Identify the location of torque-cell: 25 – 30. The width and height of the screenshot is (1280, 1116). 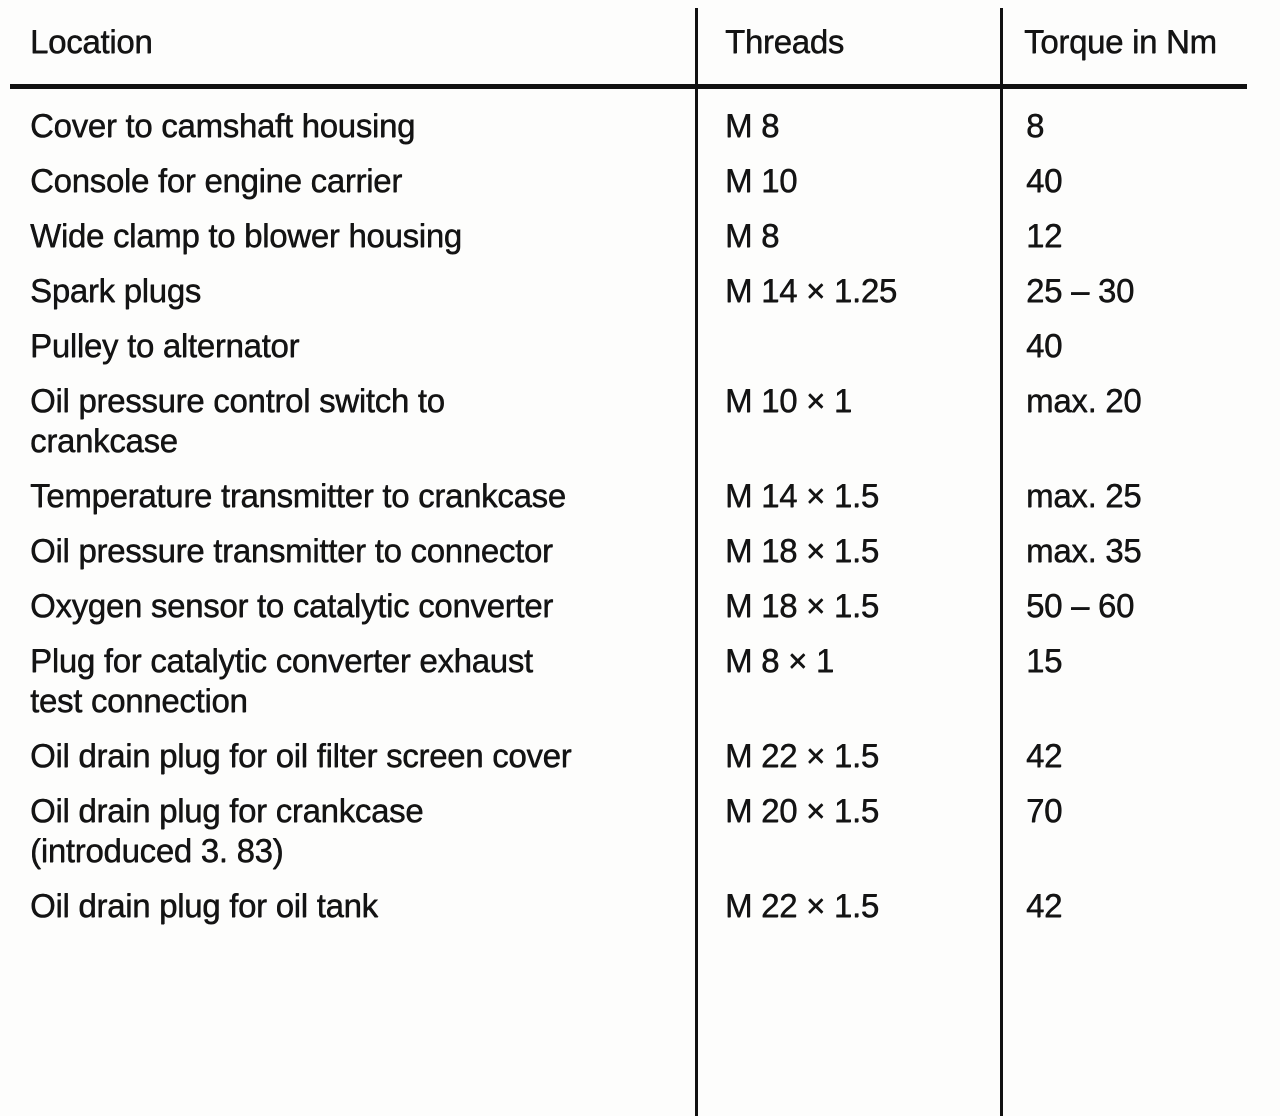
(1080, 290).